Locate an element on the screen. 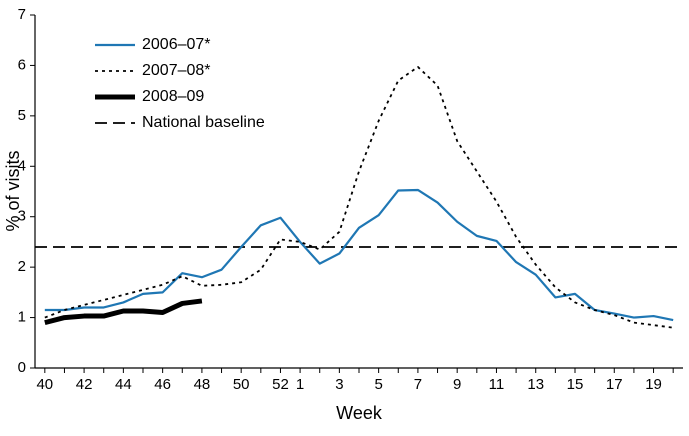  legend-label: National baseline is located at coordinates (203, 122).